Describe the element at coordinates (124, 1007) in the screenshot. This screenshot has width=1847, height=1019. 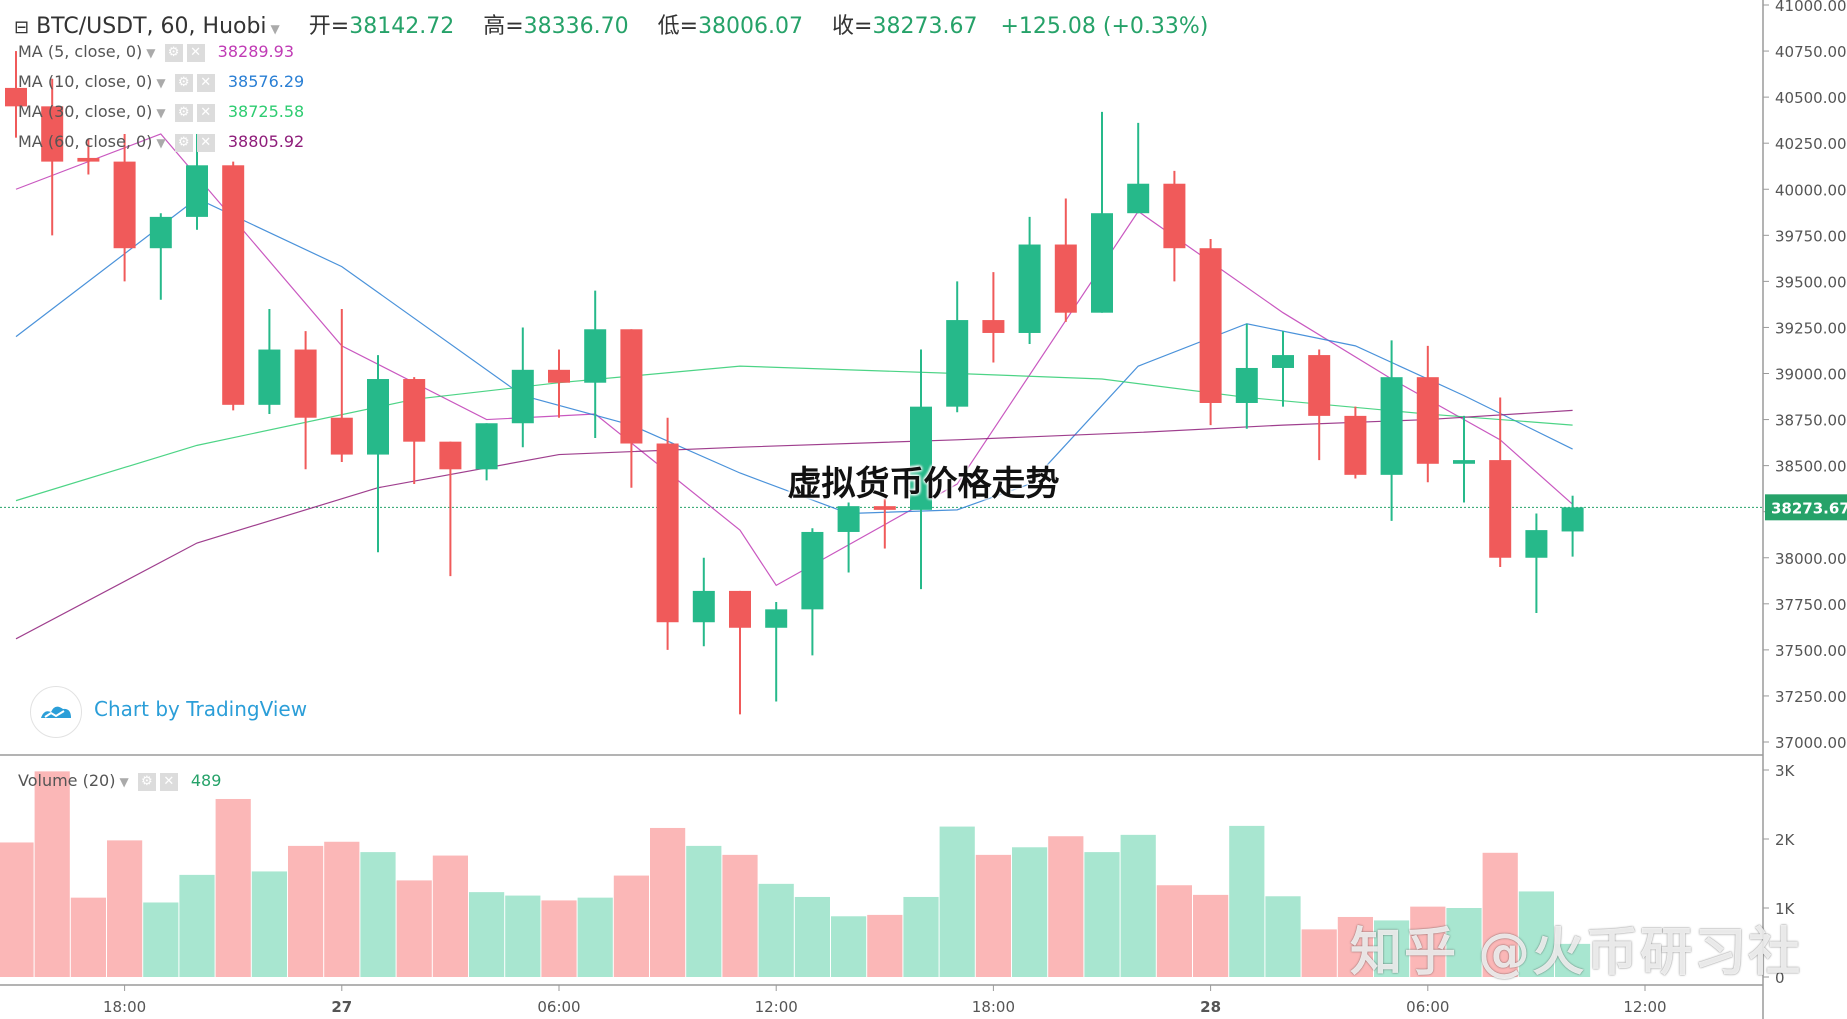
I see `time-tick-label: 18:00` at that location.